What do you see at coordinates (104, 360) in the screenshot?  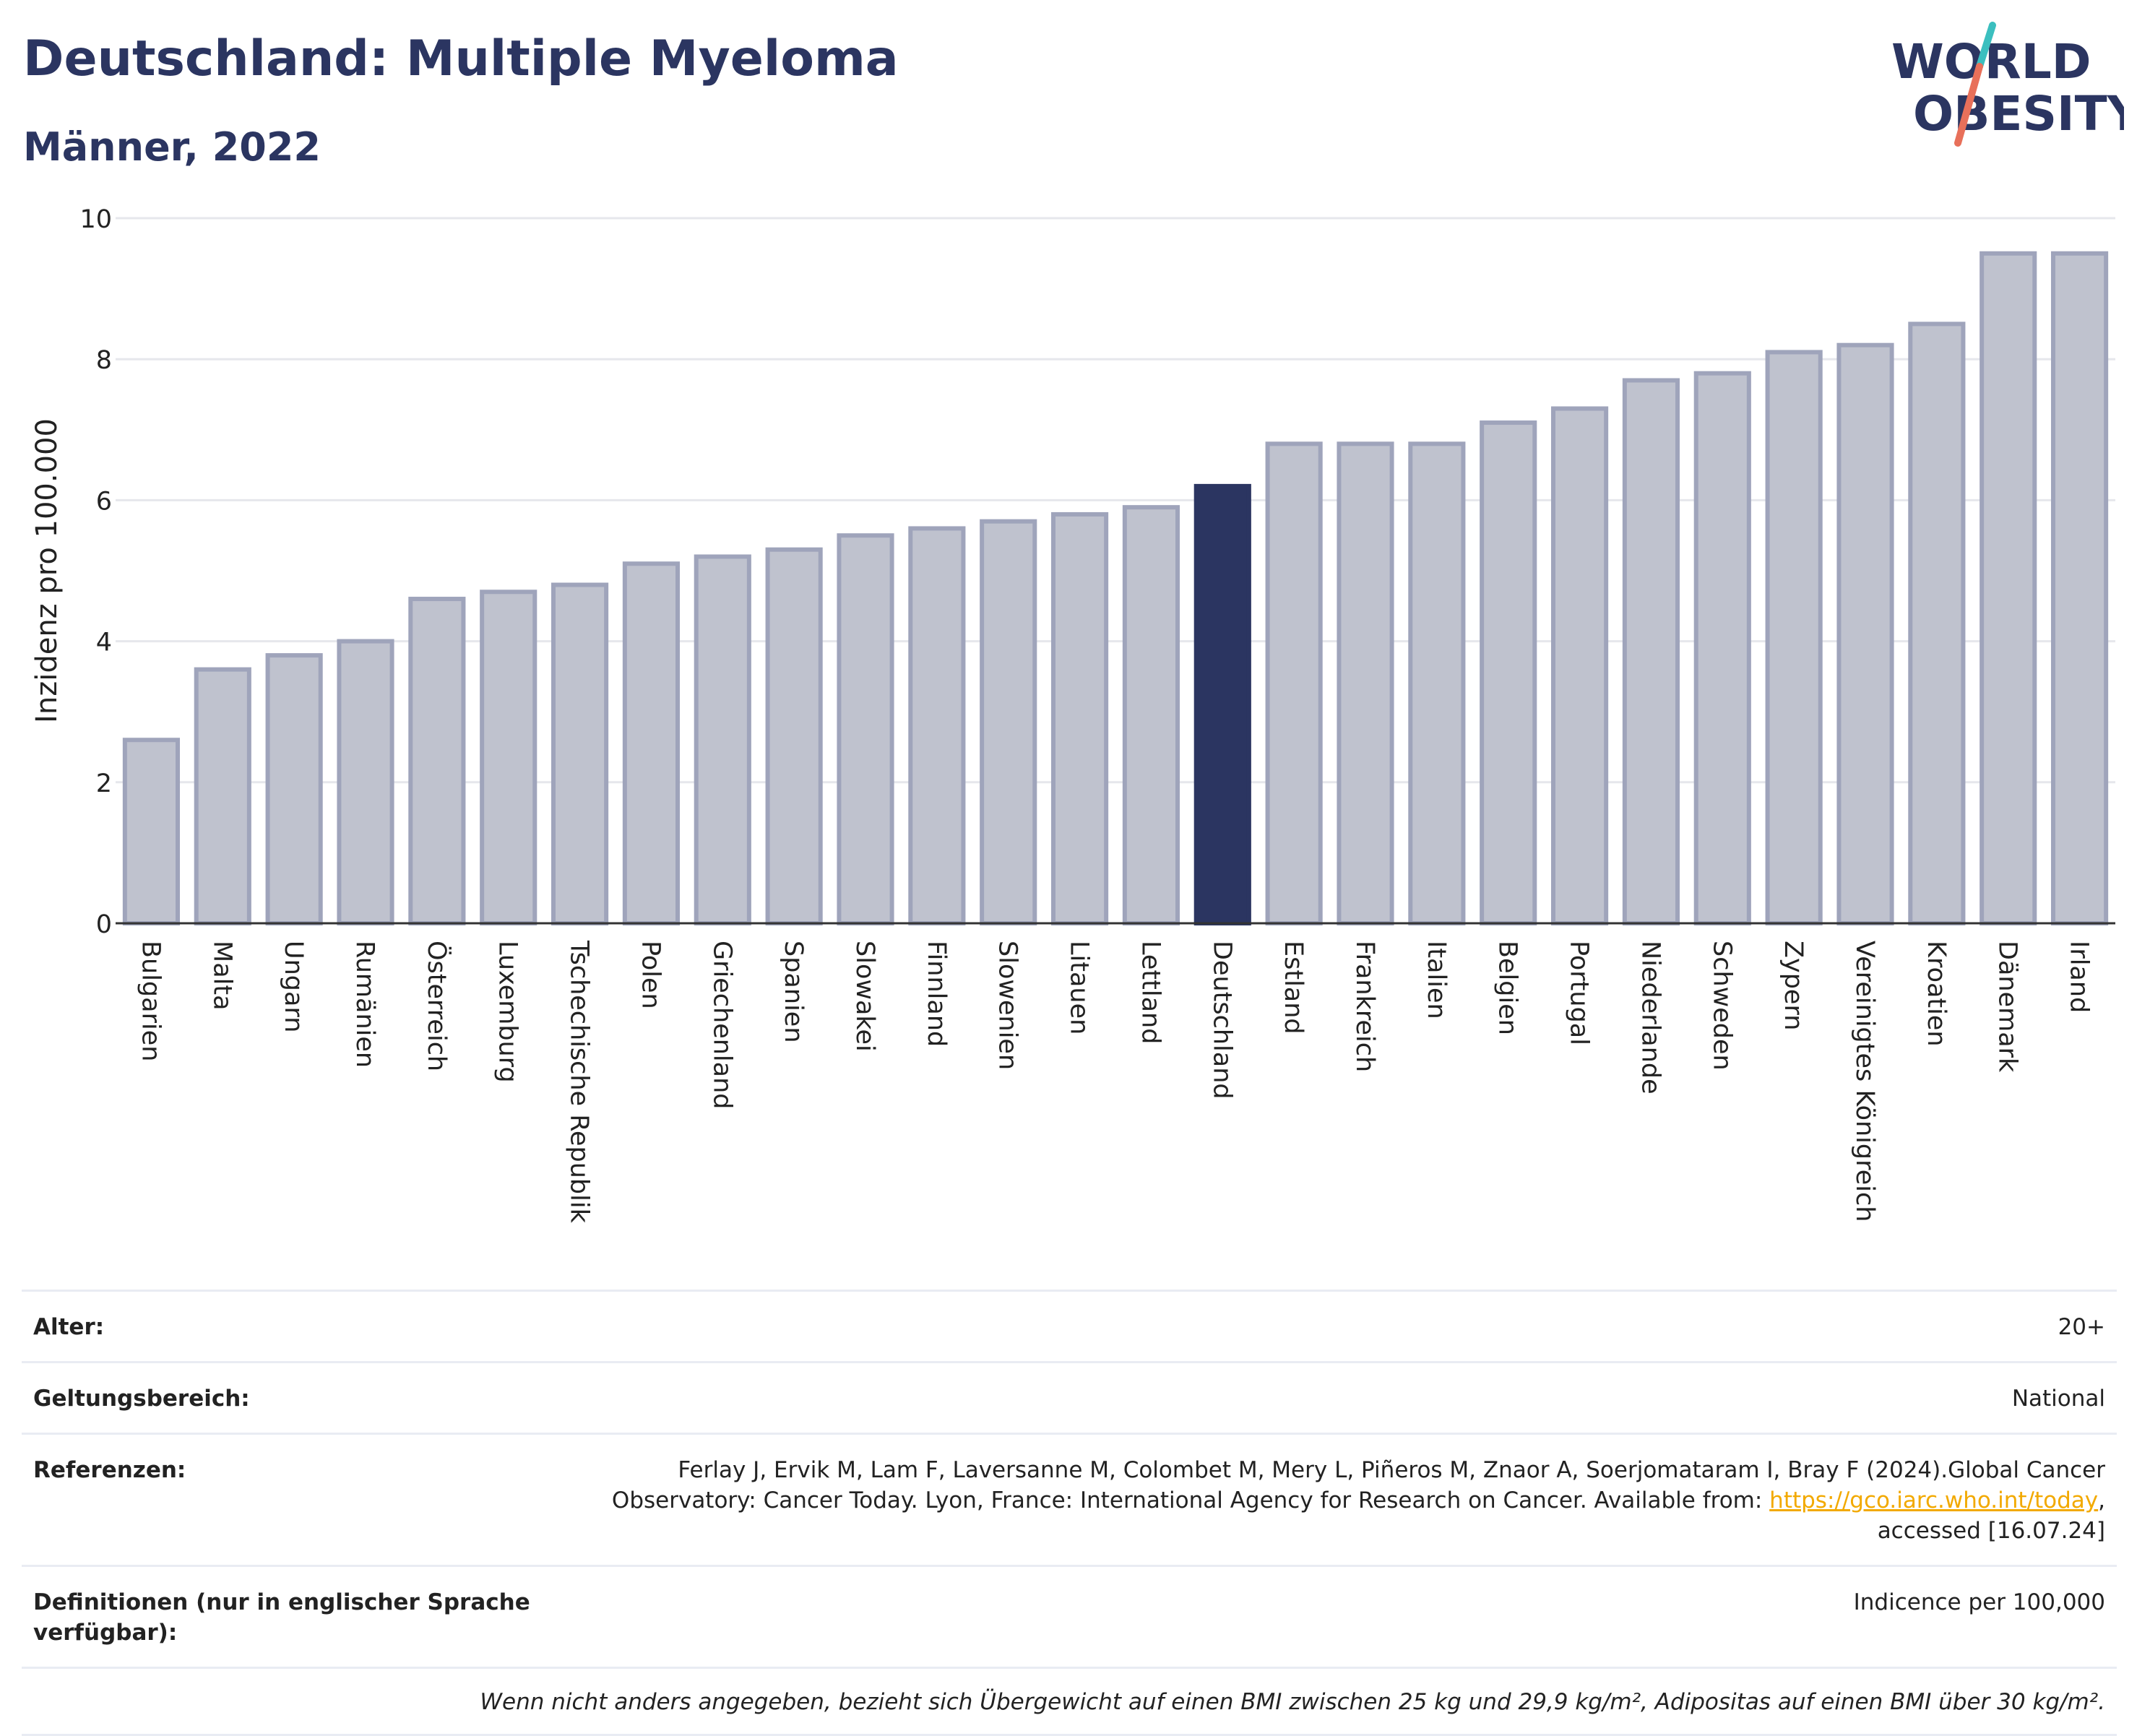 I see `y-tick-label: 8` at bounding box center [104, 360].